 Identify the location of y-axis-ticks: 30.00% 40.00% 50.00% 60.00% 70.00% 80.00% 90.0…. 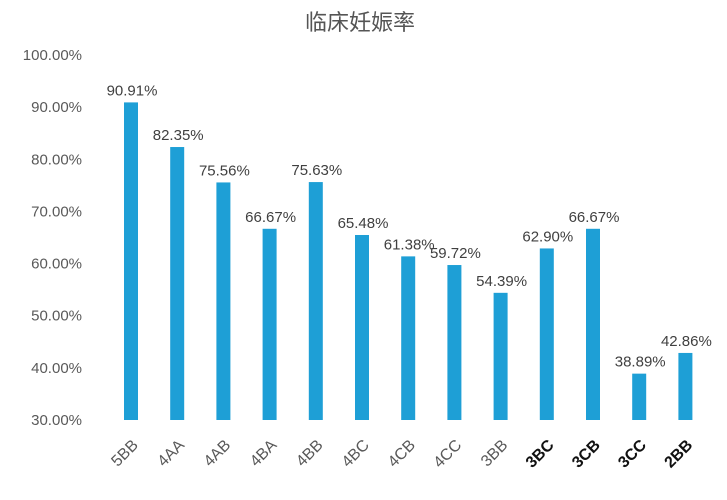
(52, 238).